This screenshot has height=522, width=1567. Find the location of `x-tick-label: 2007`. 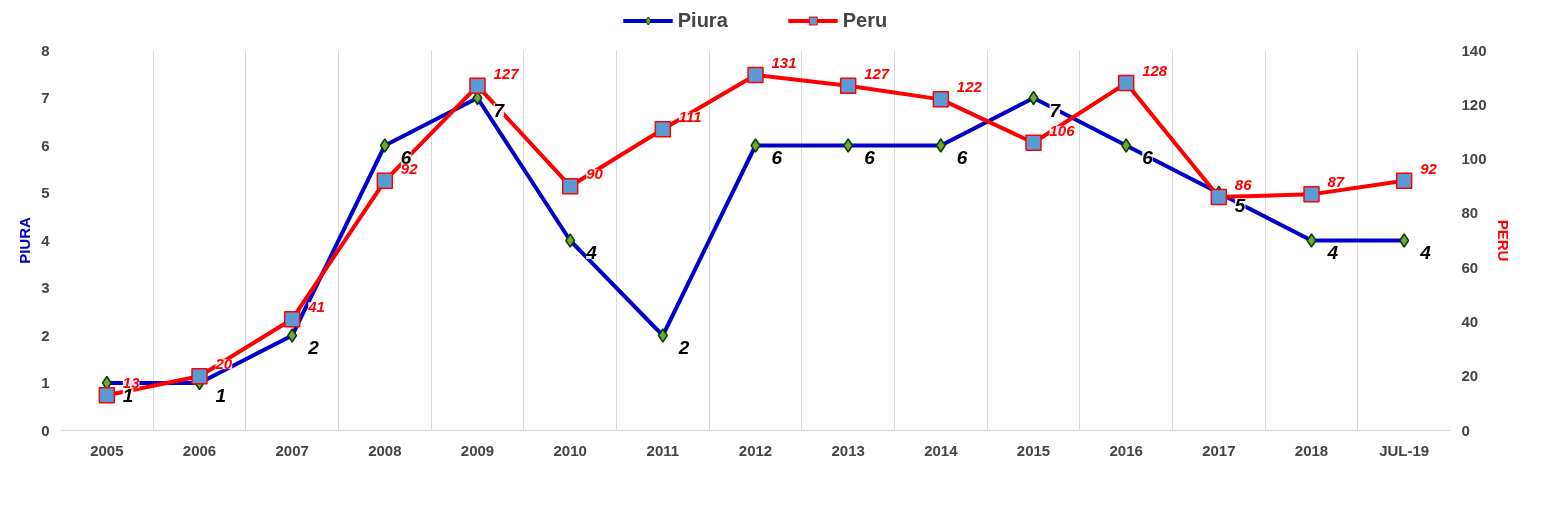

x-tick-label: 2007 is located at coordinates (292, 450).